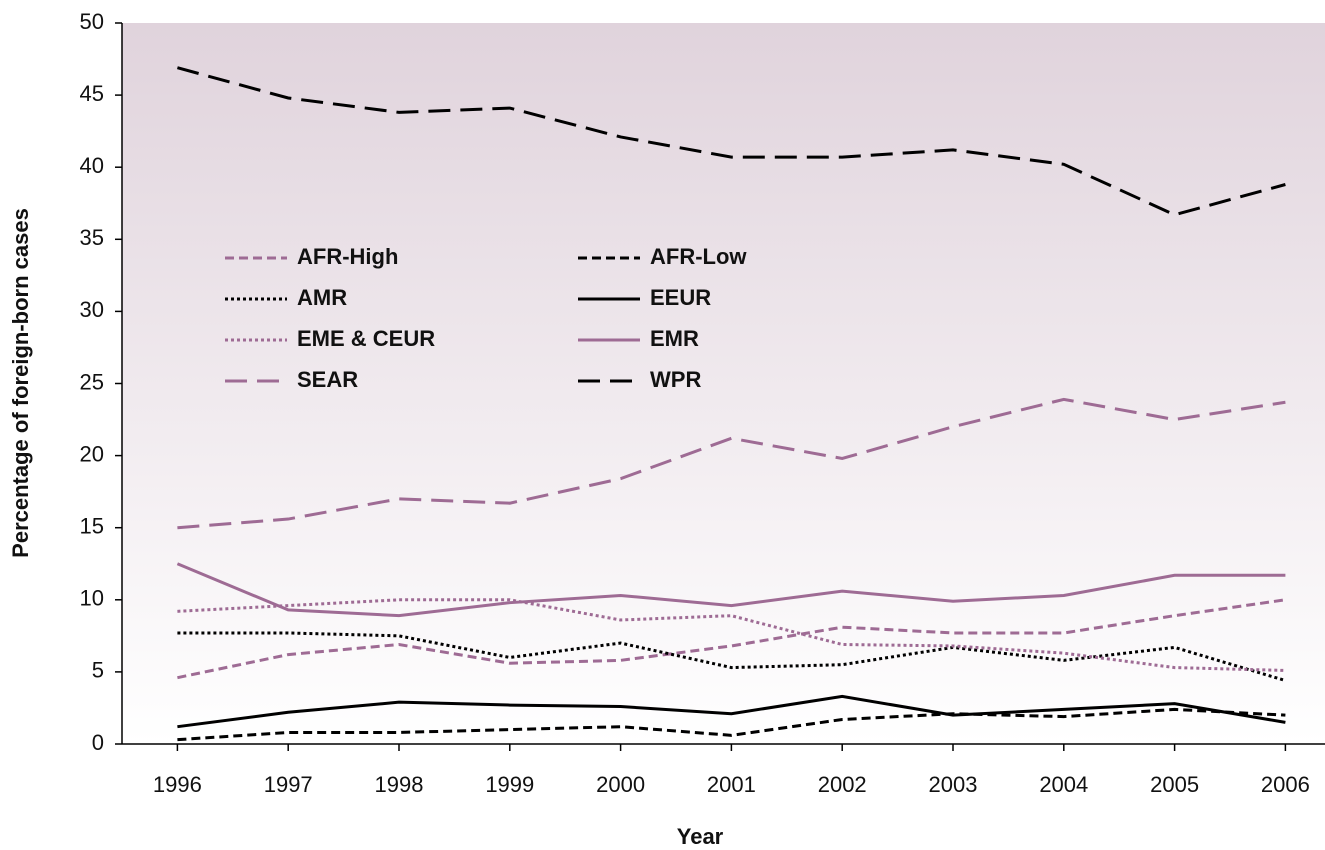  Describe the element at coordinates (698, 256) in the screenshot. I see `legend-label: AFR-Low` at that location.